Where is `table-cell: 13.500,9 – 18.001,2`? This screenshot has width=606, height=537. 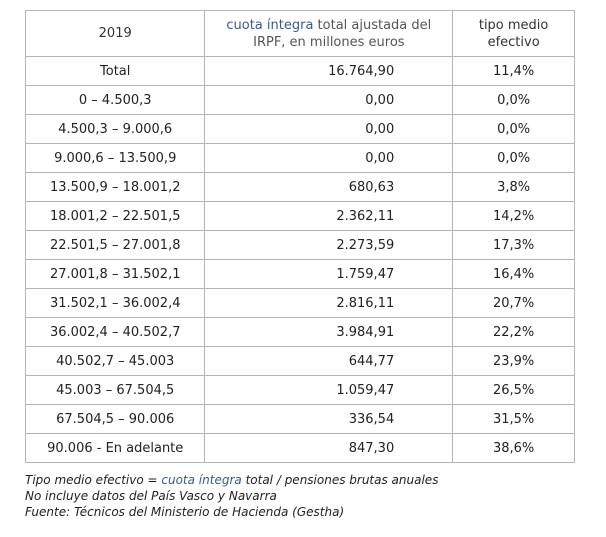 table-cell: 13.500,9 – 18.001,2 is located at coordinates (115, 187).